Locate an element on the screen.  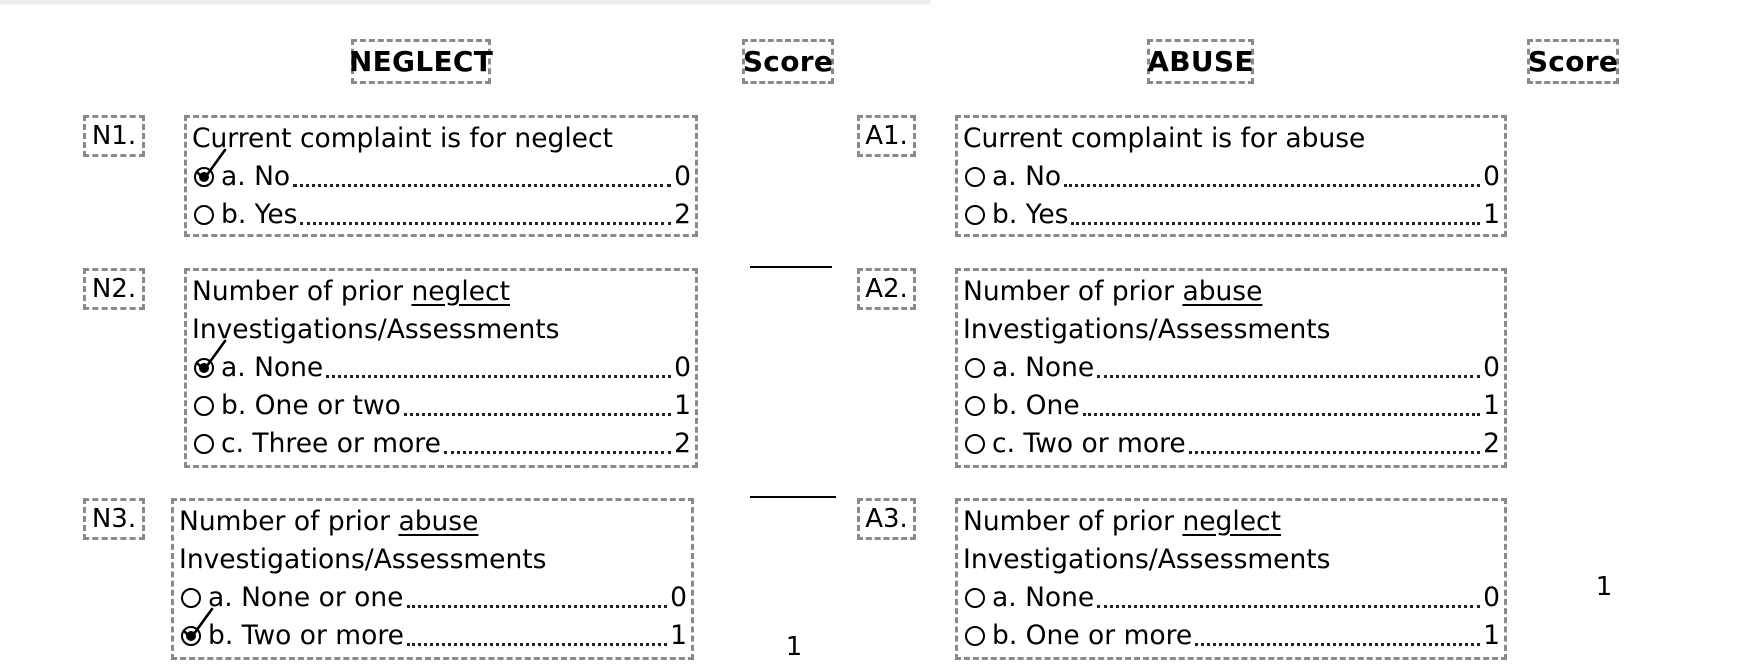
option-n1-a: a. No 0 is located at coordinates (443, 172).